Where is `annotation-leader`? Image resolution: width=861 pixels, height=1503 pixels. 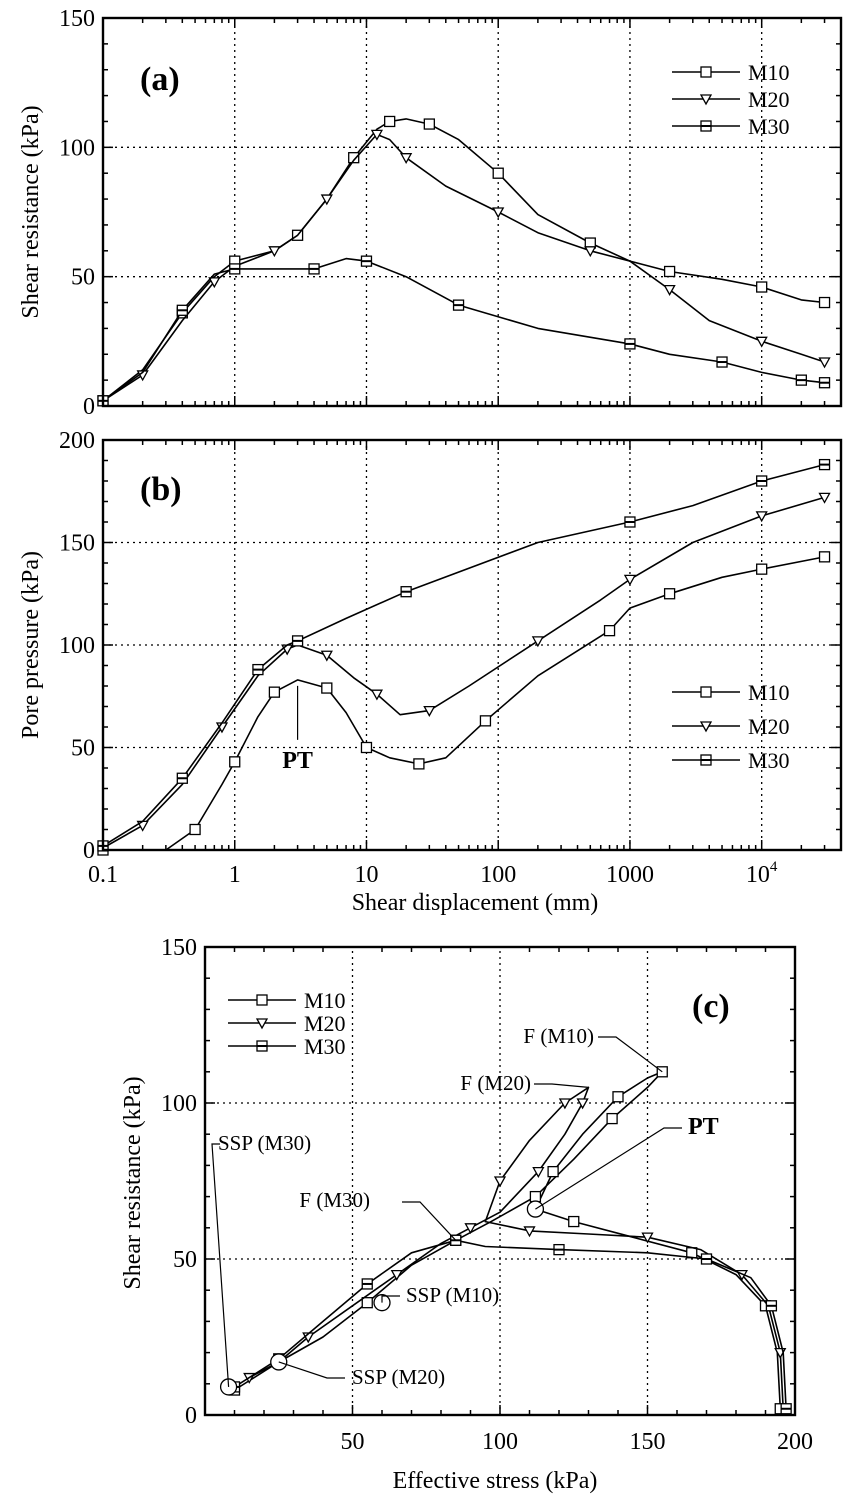 annotation-leader is located at coordinates (561, 1085).